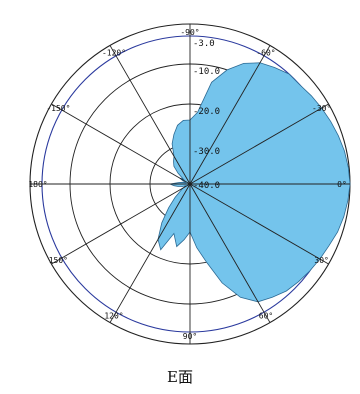 This screenshot has width=360, height=394. Describe the element at coordinates (342, 184) in the screenshot. I see `angle-tick-label: 0°` at that location.